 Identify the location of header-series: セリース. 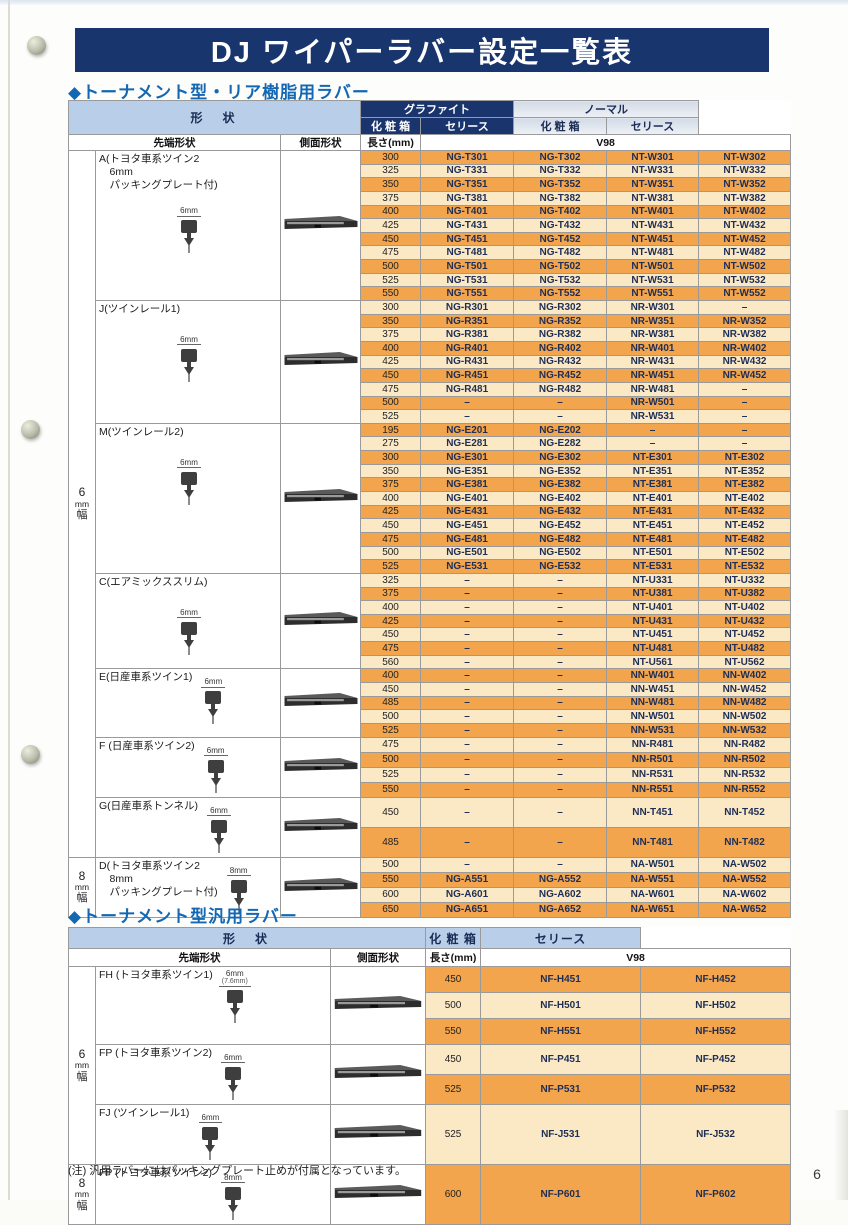
(561, 938).